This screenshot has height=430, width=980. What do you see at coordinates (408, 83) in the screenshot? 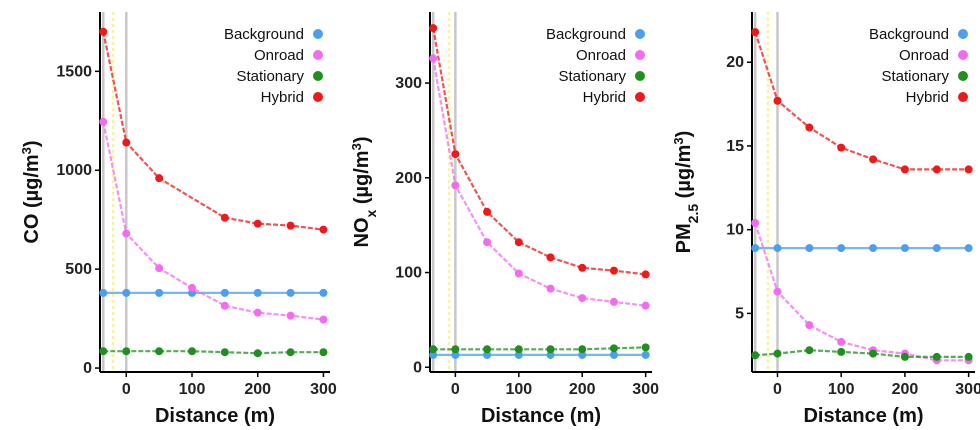
I see `y-tick-label: 300` at bounding box center [408, 83].